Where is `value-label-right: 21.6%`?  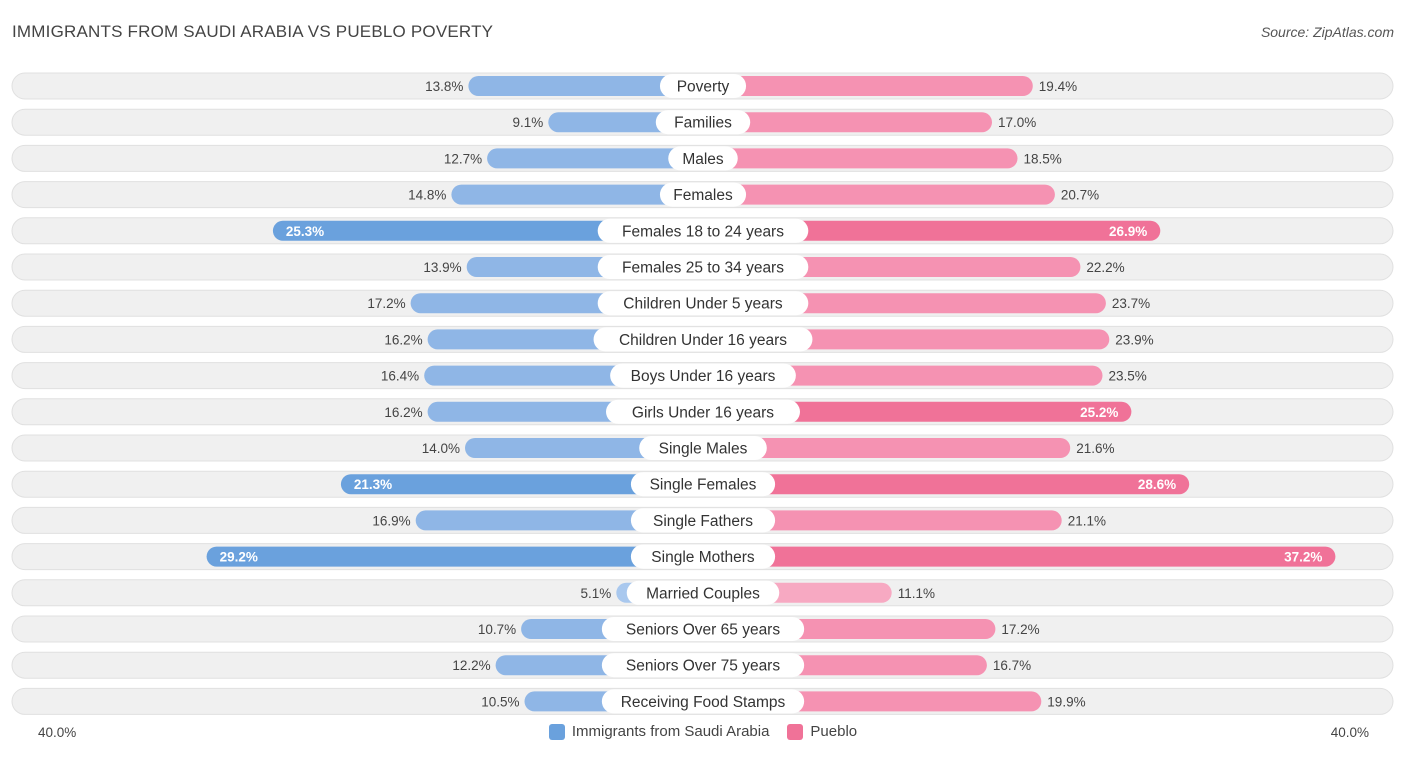 value-label-right: 21.6% is located at coordinates (1095, 448).